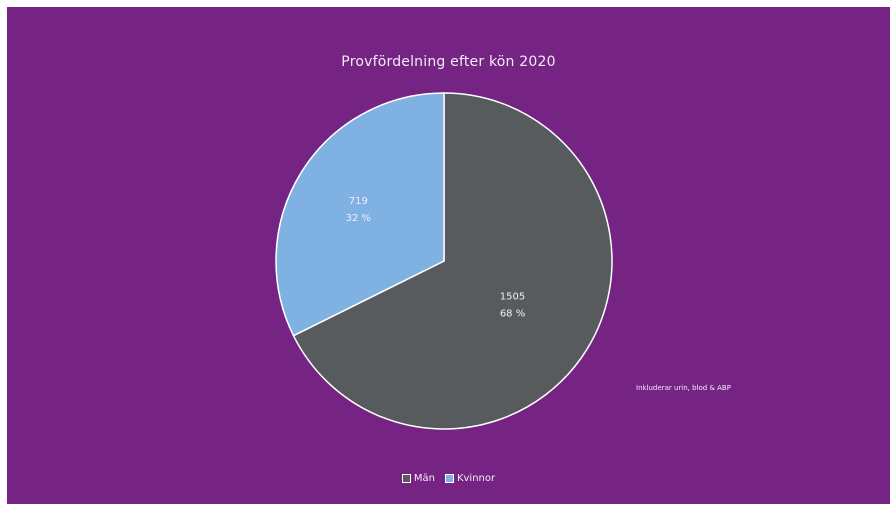  What do you see at coordinates (512, 314) in the screenshot?
I see `data-label-percent-man: 68 %` at bounding box center [512, 314].